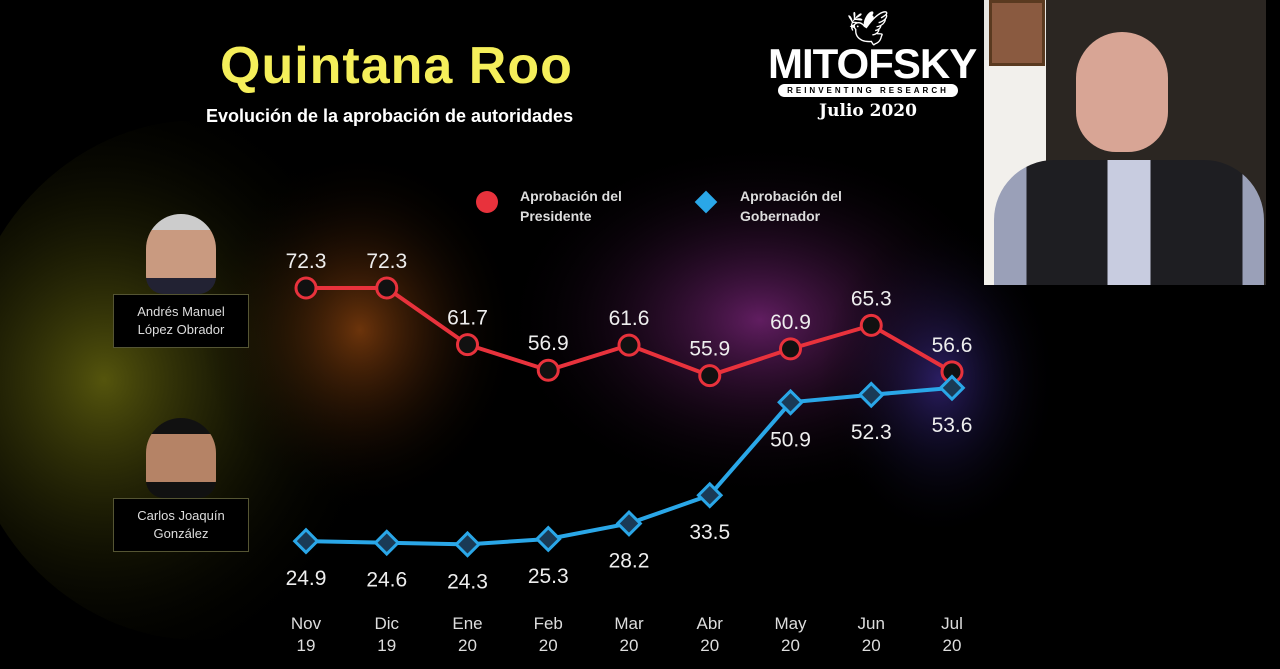 This screenshot has width=1280, height=669. What do you see at coordinates (1122, 92) in the screenshot?
I see `webcam-person-head` at bounding box center [1122, 92].